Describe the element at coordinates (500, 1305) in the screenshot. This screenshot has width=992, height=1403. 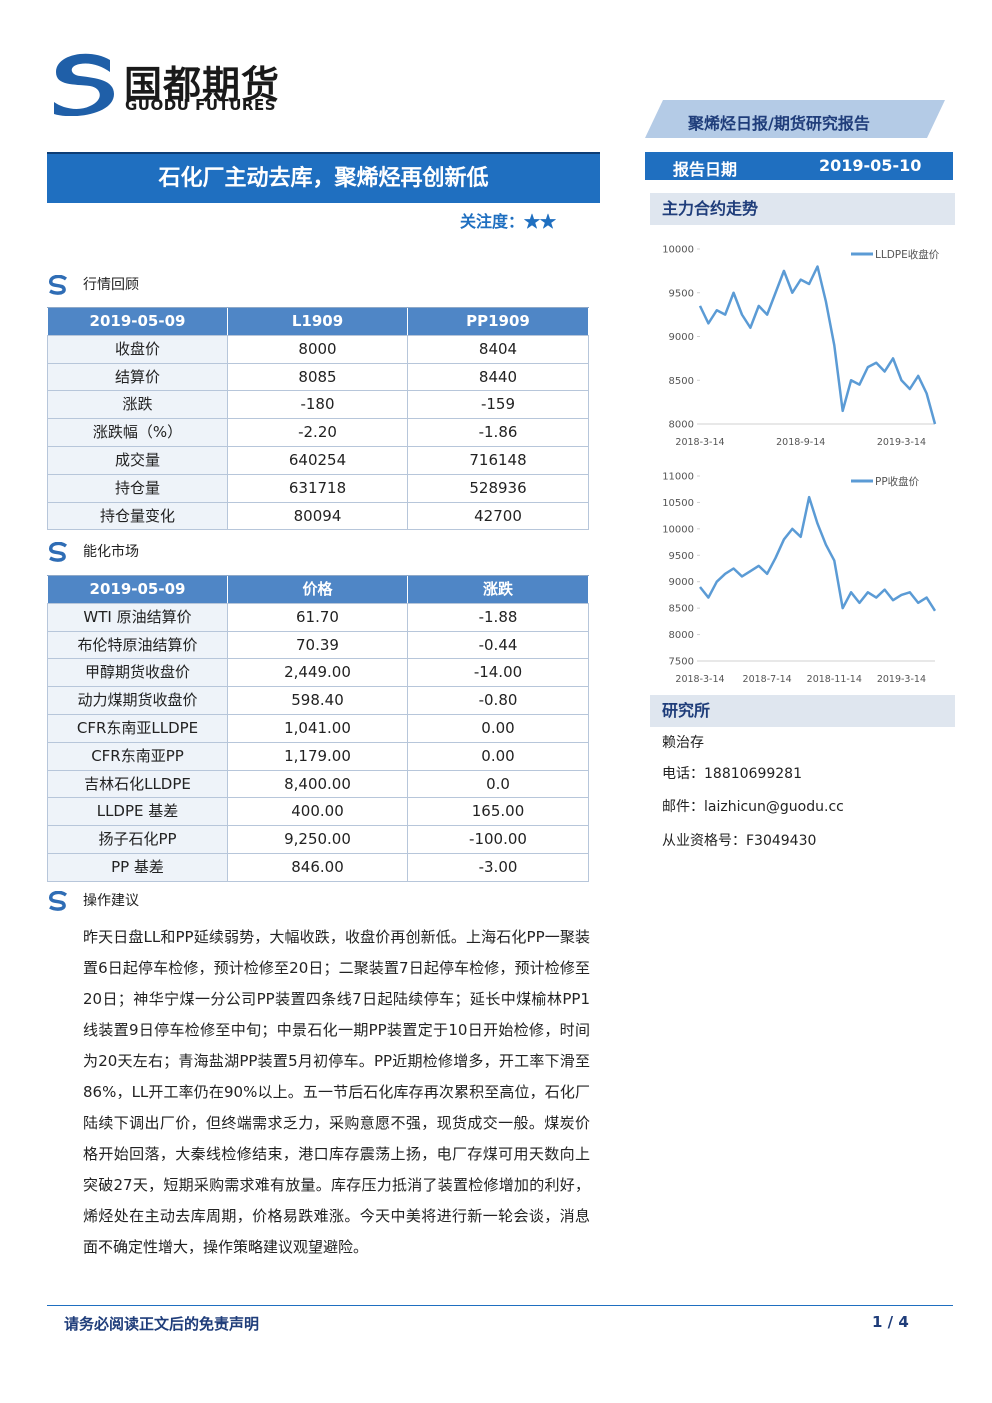
I see `footer-rule` at that location.